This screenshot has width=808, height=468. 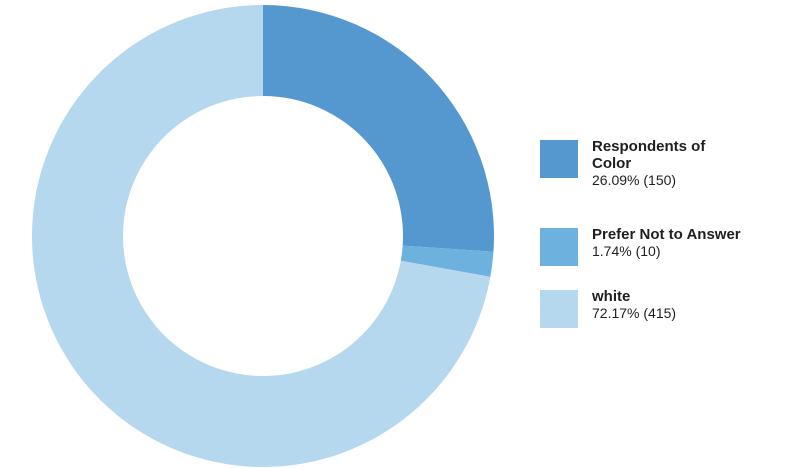 What do you see at coordinates (559, 309) in the screenshot?
I see `legend-swatch-white` at bounding box center [559, 309].